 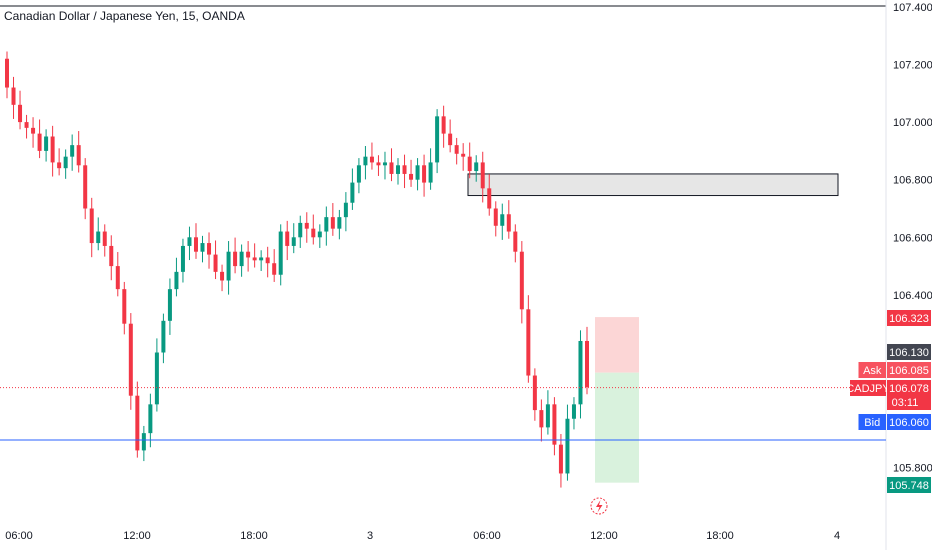 What do you see at coordinates (894, 370) in the screenshot?
I see `ask-price-tag: Ask 106.085` at bounding box center [894, 370].